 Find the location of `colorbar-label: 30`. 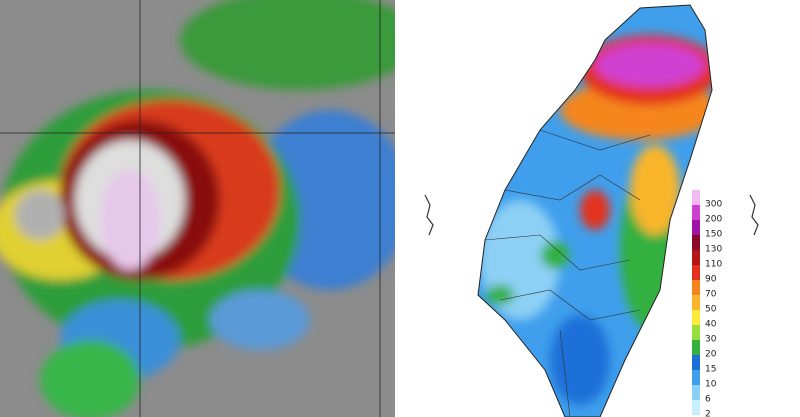

colorbar-label: 30 is located at coordinates (711, 340).